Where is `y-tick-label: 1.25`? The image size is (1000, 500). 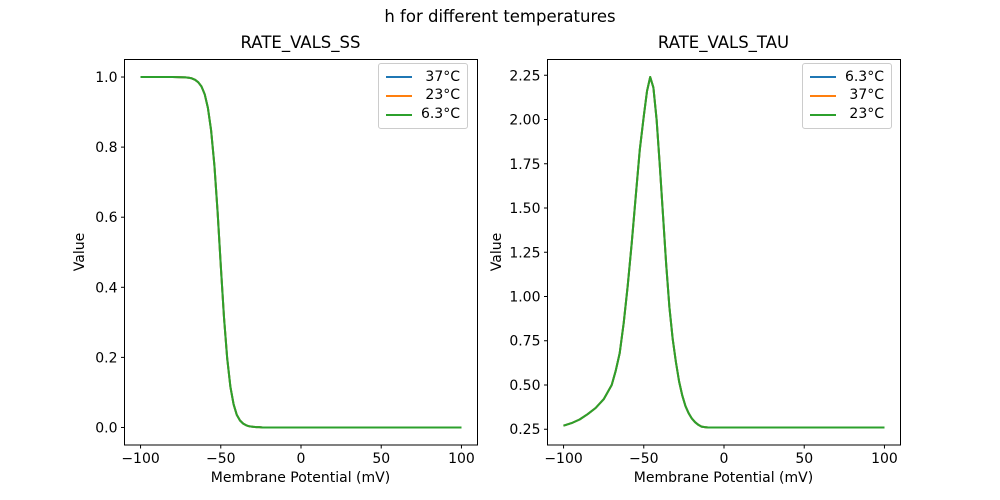 y-tick-label: 1.25 is located at coordinates (524, 253).